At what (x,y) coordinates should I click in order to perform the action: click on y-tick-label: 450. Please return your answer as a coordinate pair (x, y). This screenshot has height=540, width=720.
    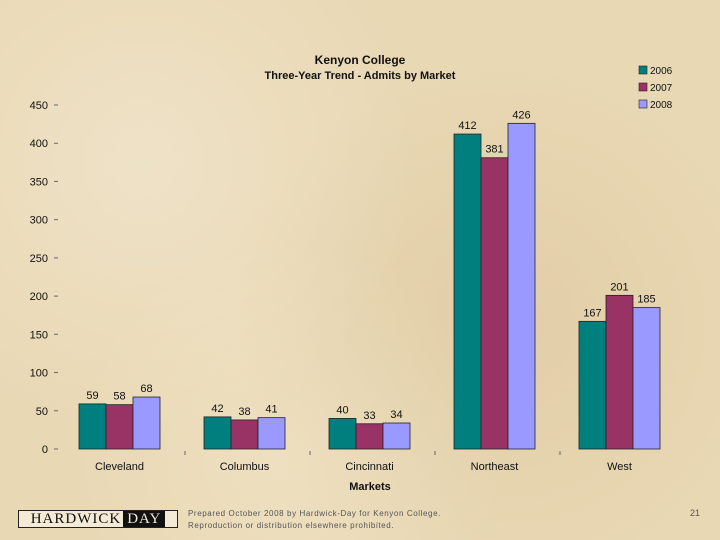
    Looking at the image, I should click on (39, 106).